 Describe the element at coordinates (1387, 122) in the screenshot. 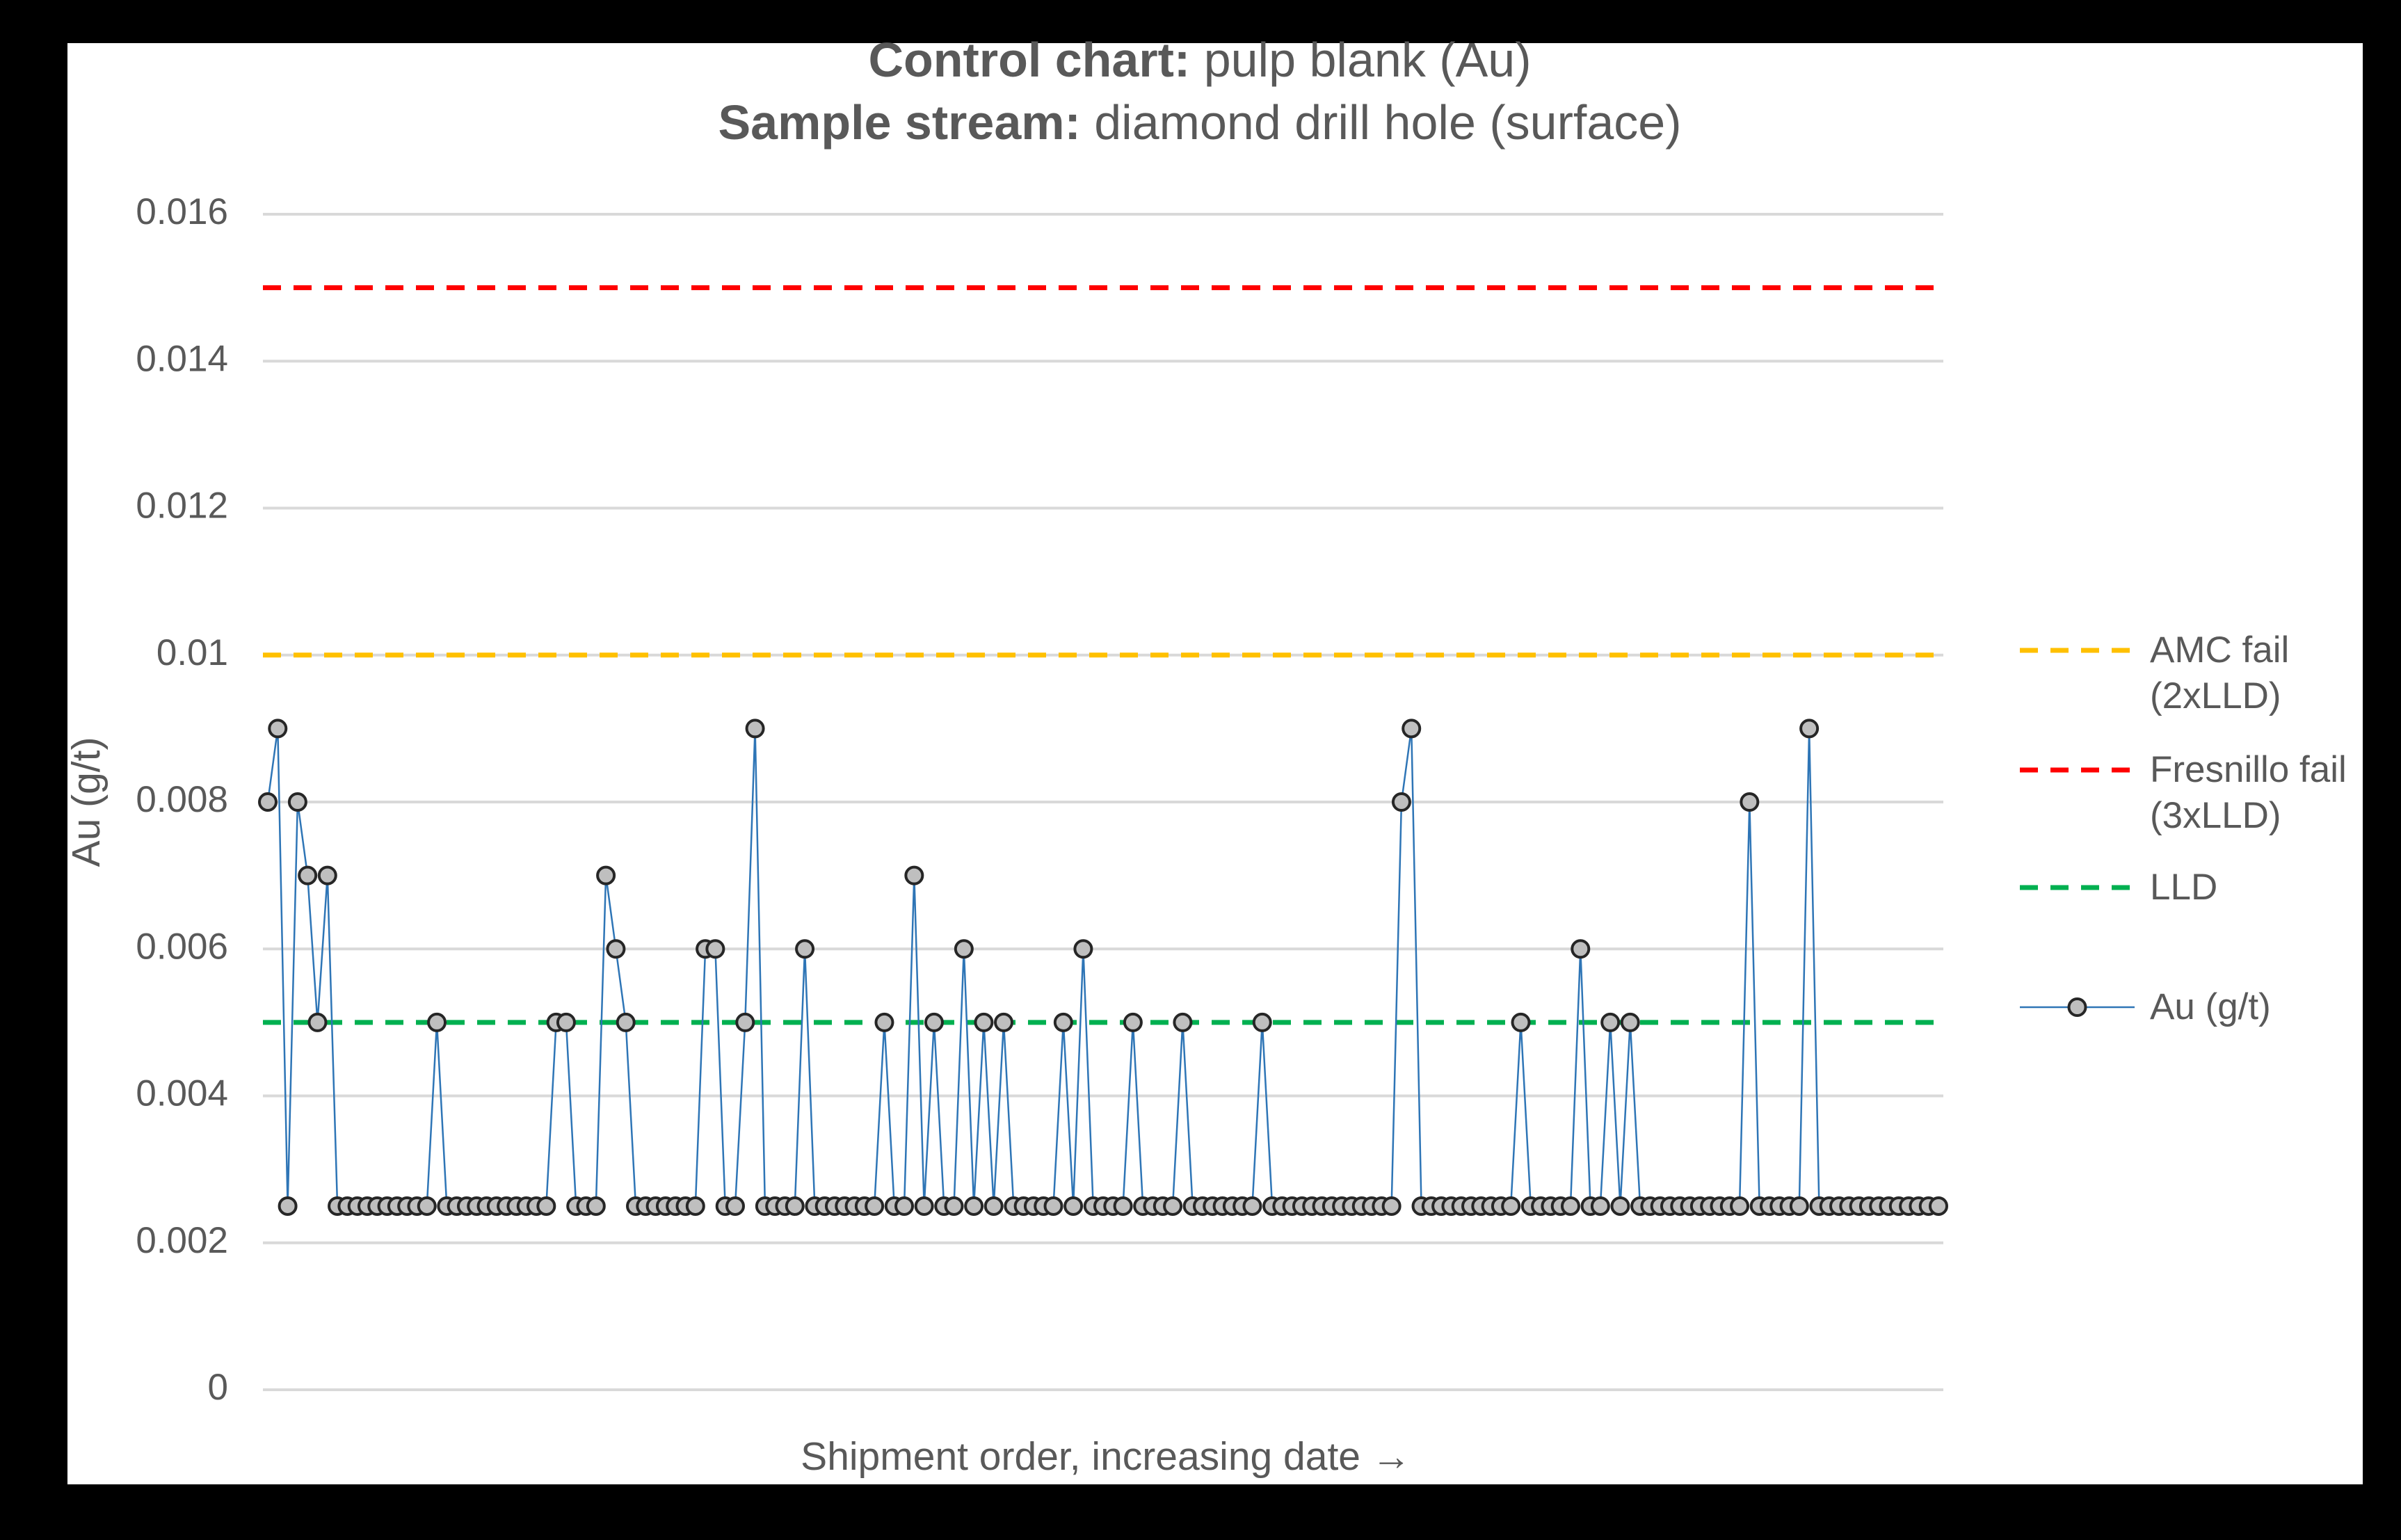

I see `subtitle-text: diamond drill hole (surface)` at that location.